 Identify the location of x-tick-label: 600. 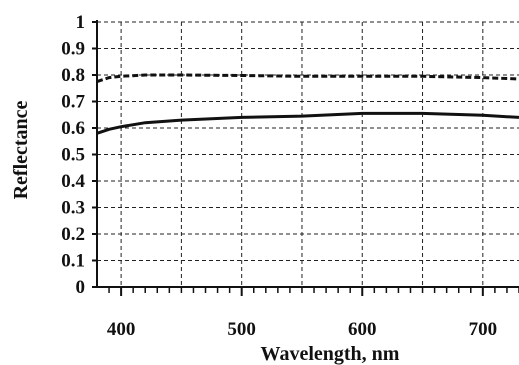
(362, 329).